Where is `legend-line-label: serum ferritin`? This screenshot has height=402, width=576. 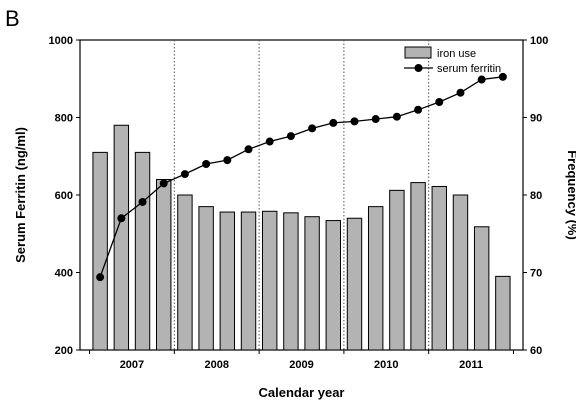 legend-line-label: serum ferritin is located at coordinates (469, 69).